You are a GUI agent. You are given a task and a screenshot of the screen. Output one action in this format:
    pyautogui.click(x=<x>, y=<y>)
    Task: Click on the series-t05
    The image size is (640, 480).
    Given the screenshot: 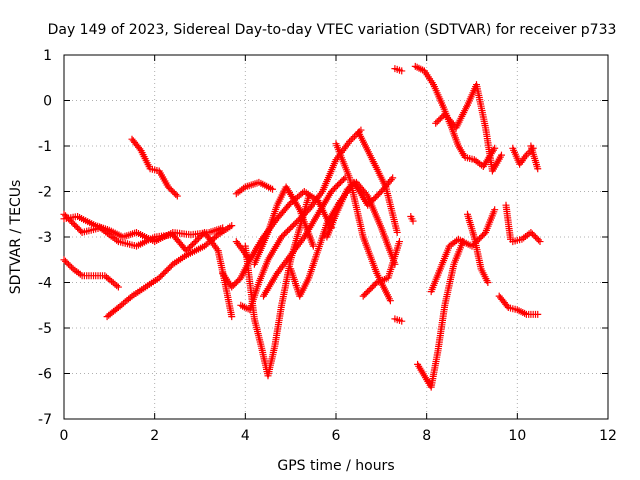 What is the action you would take?
    pyautogui.click(x=154, y=167)
    